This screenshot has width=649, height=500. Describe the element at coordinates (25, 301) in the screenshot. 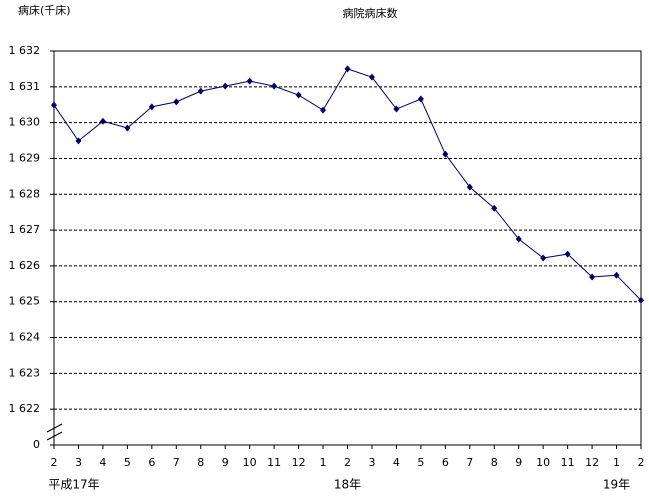

I see `y-tick-label: 1 625` at that location.